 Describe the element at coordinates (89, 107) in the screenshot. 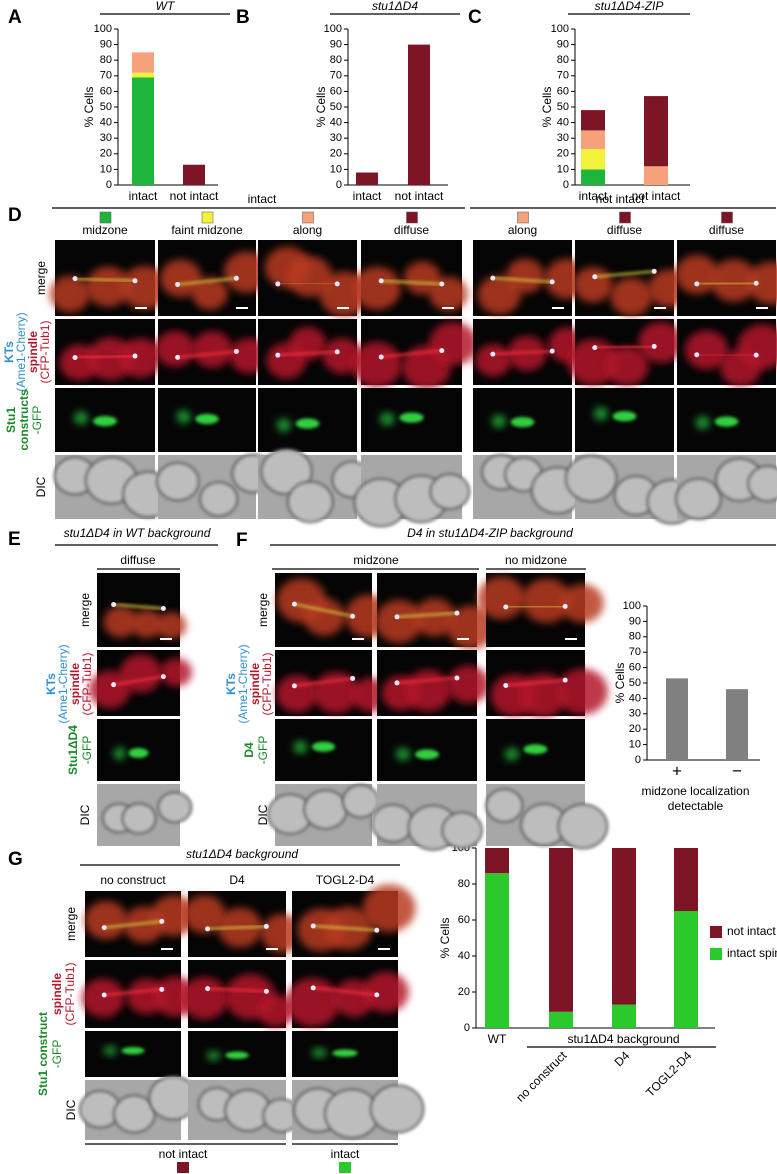

I see `y-axis-label: % Cells` at that location.